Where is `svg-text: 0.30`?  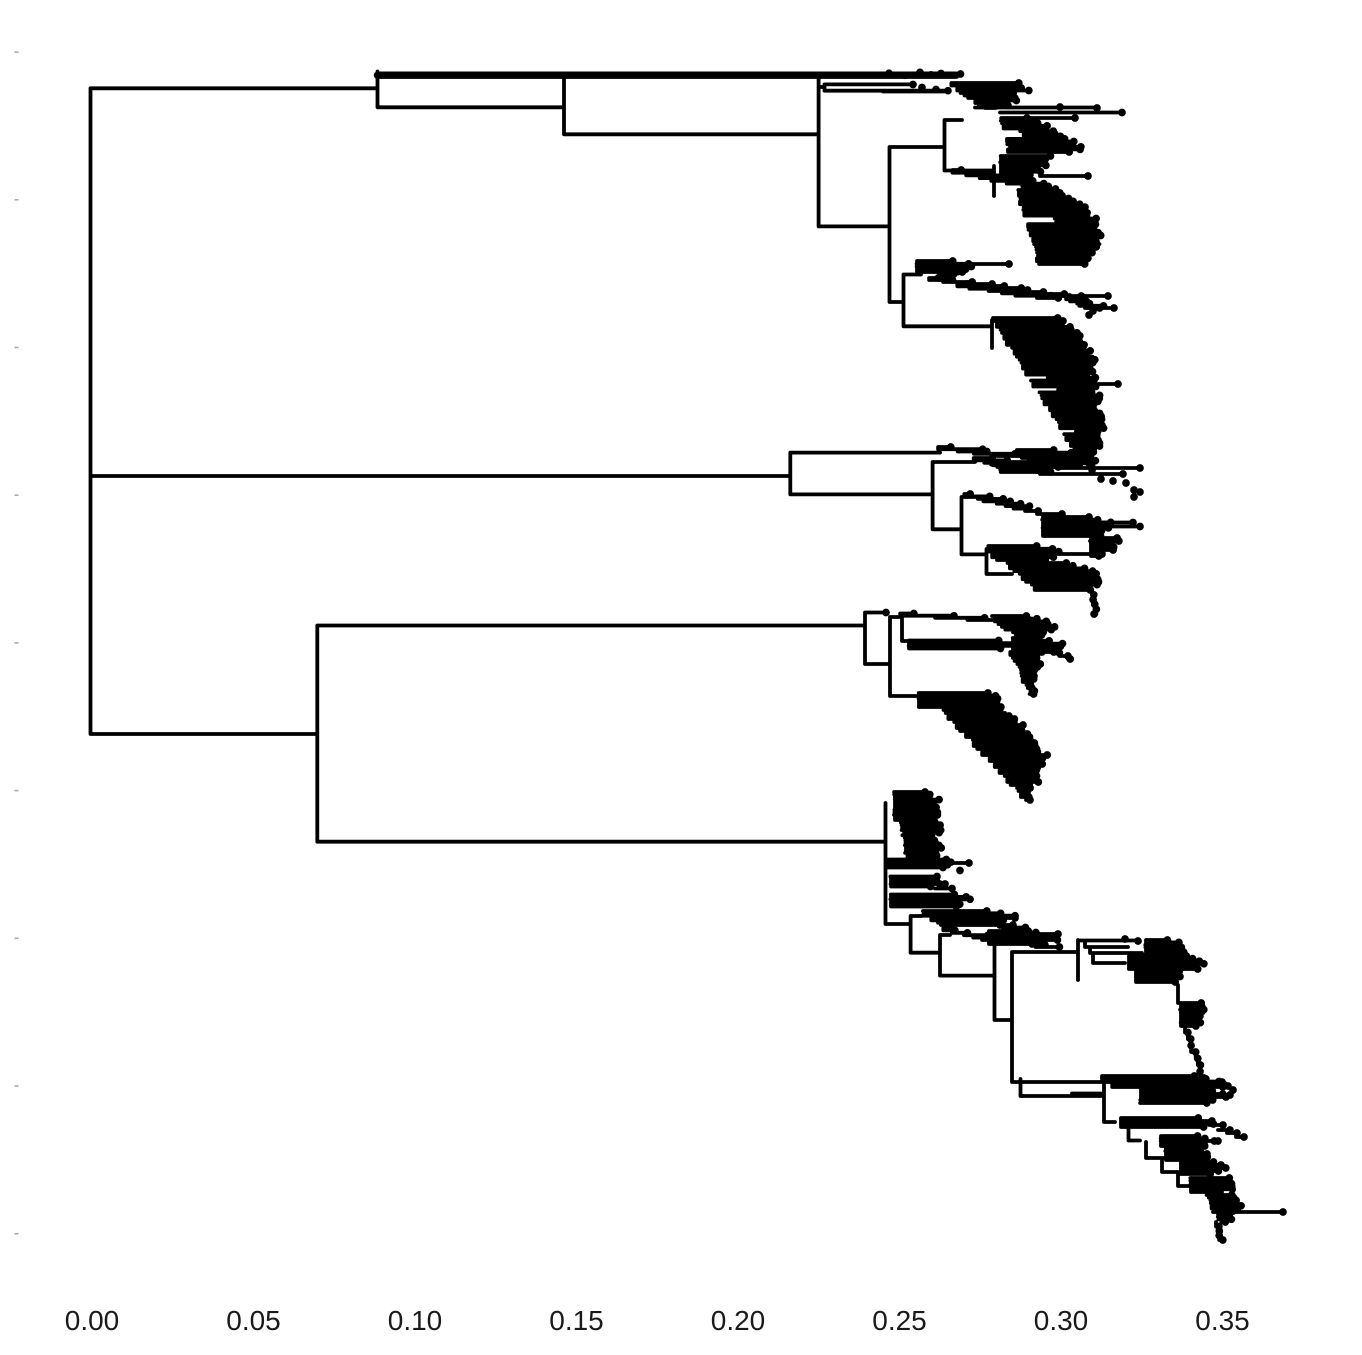
svg-text: 0.30 is located at coordinates (1061, 1320).